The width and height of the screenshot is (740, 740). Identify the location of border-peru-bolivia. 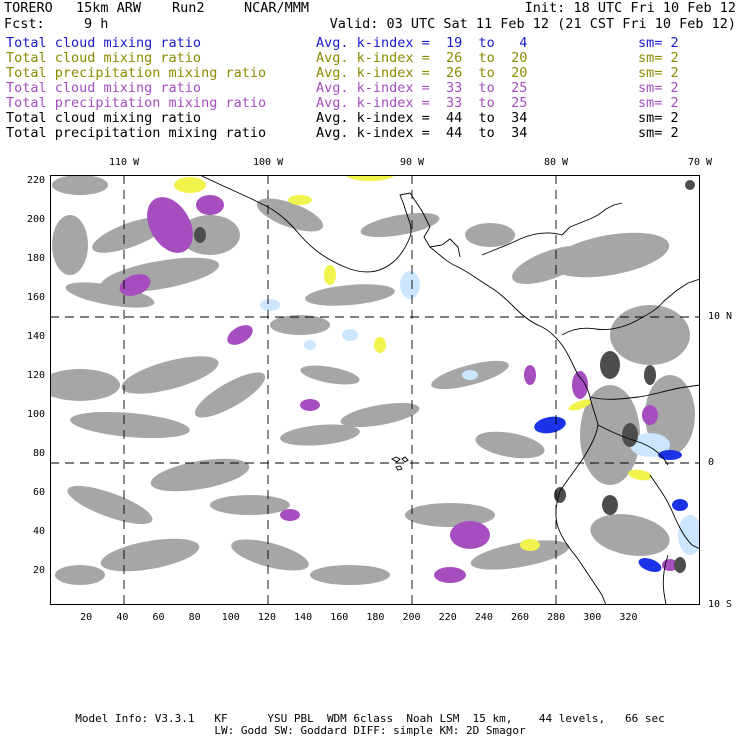
(665, 580).